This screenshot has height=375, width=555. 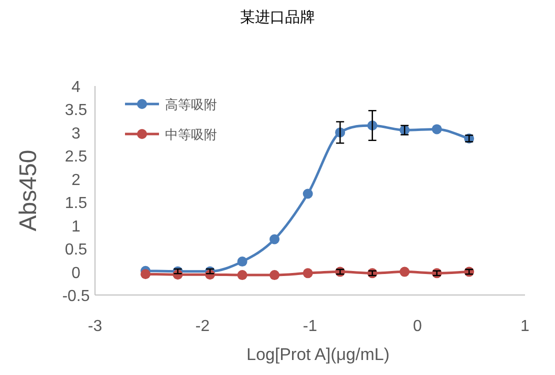 I want to click on x-tick-label: -3, so click(x=95, y=326).